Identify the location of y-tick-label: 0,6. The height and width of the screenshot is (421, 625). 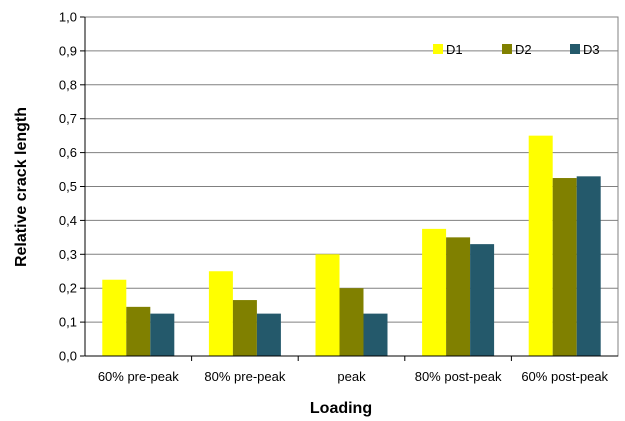
(68, 152).